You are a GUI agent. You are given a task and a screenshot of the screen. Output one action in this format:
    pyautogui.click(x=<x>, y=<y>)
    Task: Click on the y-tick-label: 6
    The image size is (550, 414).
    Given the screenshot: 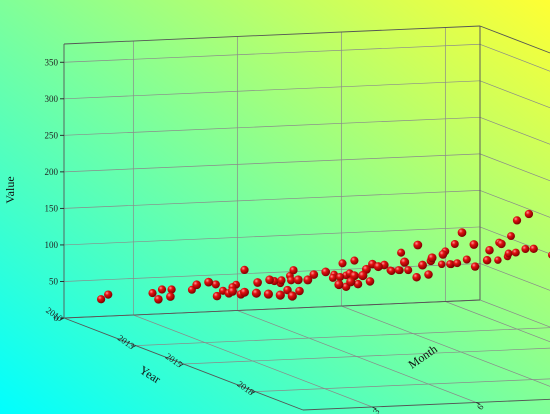 What is the action you would take?
    pyautogui.click(x=480, y=407)
    